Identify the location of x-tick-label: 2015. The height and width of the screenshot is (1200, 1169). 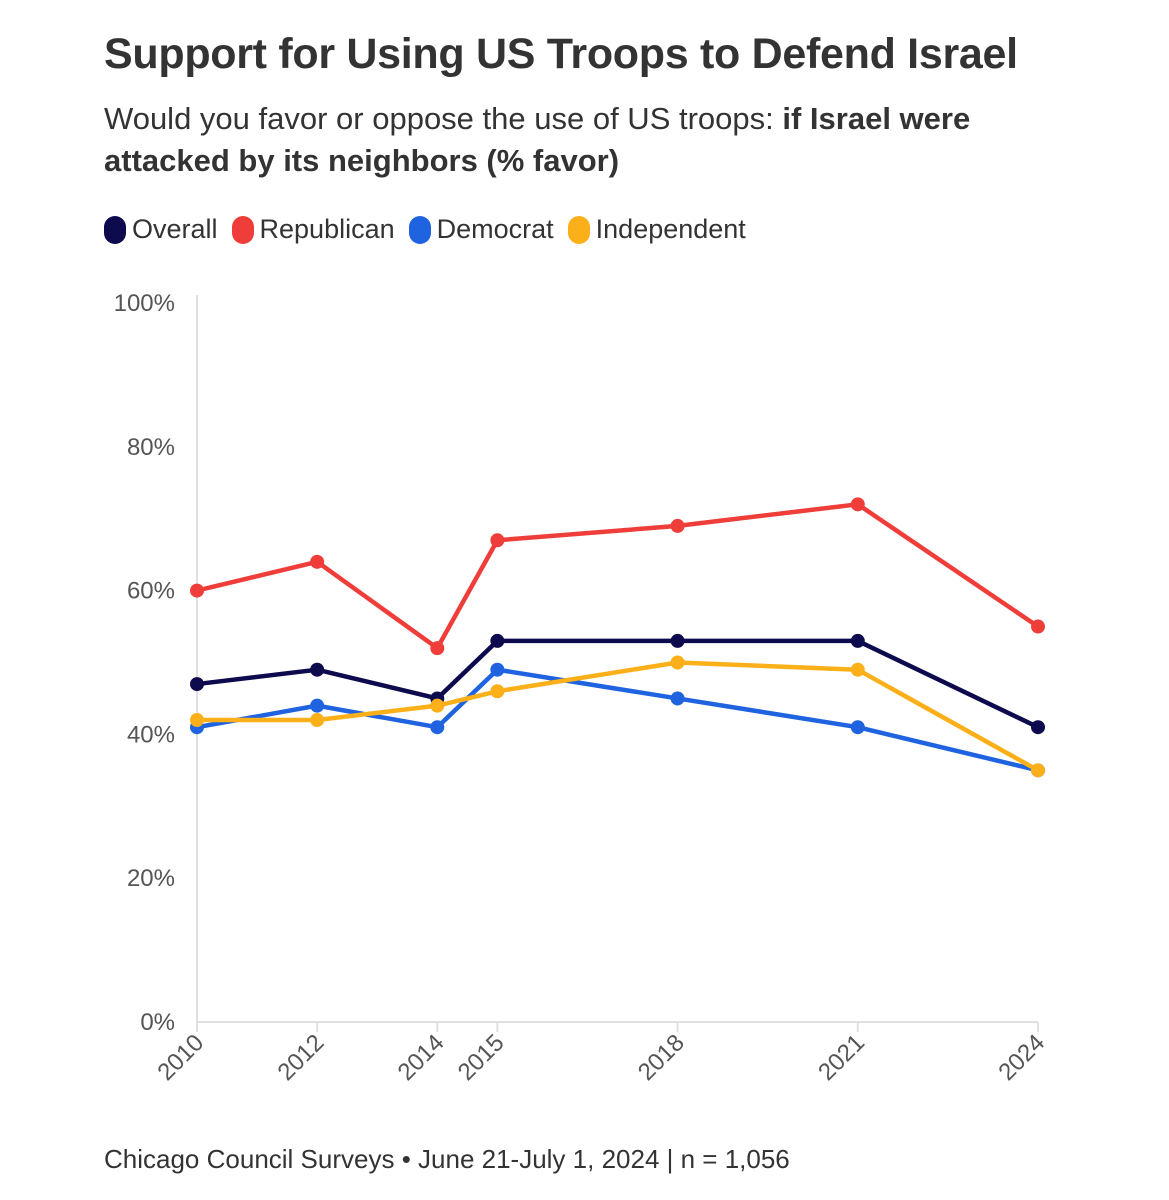
(481, 1057).